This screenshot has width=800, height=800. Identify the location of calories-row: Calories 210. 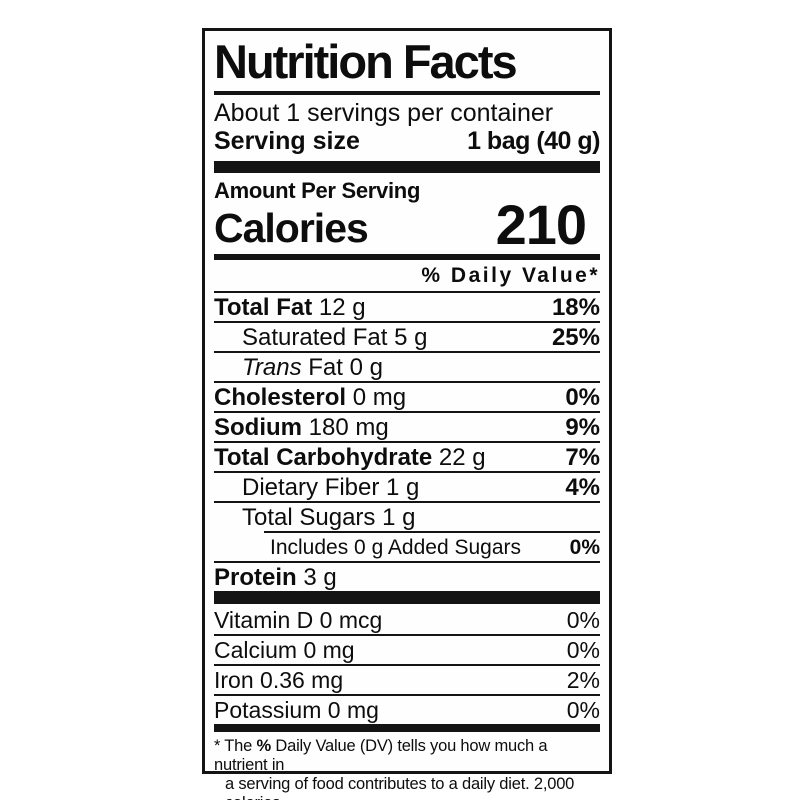
(407, 224).